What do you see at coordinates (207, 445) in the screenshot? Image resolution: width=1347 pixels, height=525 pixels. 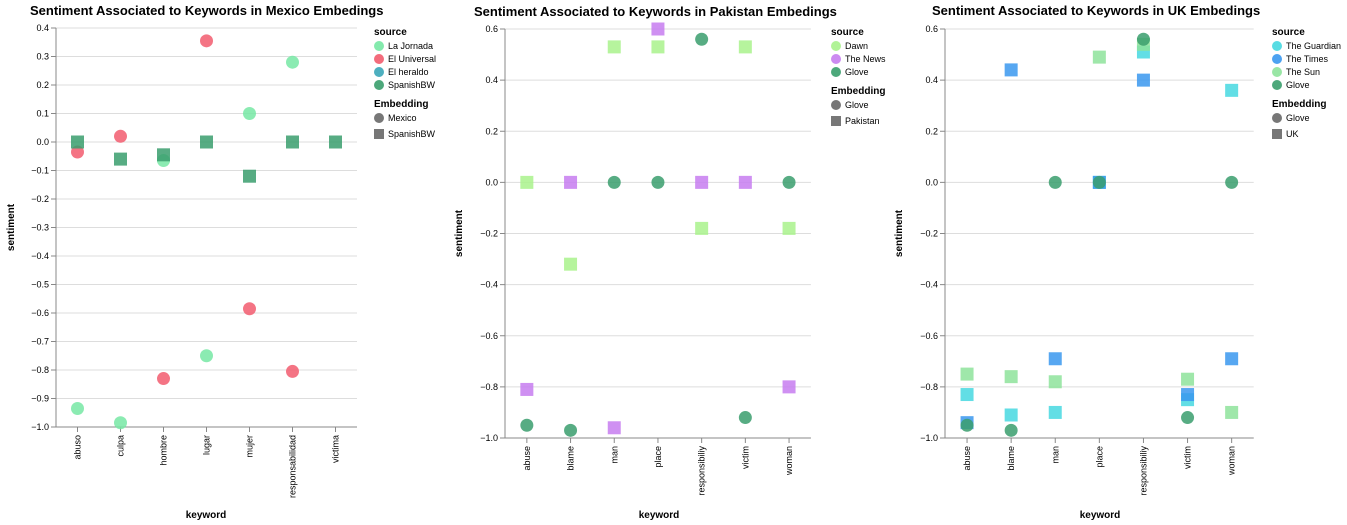 I see `x-tick-label: lugar` at bounding box center [207, 445].